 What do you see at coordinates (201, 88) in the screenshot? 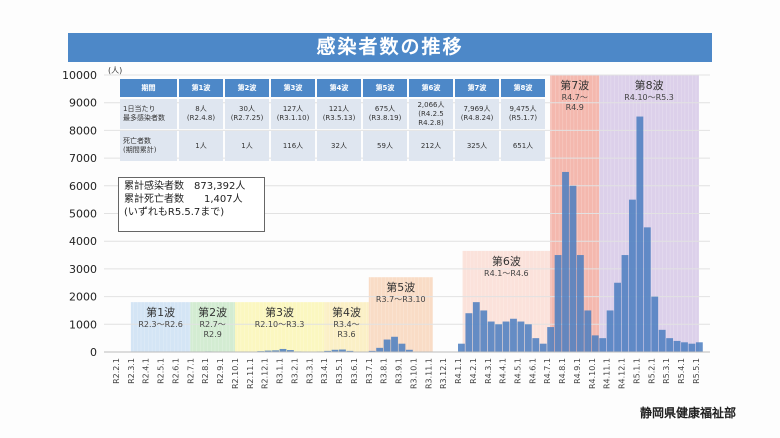
I see `table-header-cell: 第1波` at bounding box center [201, 88].